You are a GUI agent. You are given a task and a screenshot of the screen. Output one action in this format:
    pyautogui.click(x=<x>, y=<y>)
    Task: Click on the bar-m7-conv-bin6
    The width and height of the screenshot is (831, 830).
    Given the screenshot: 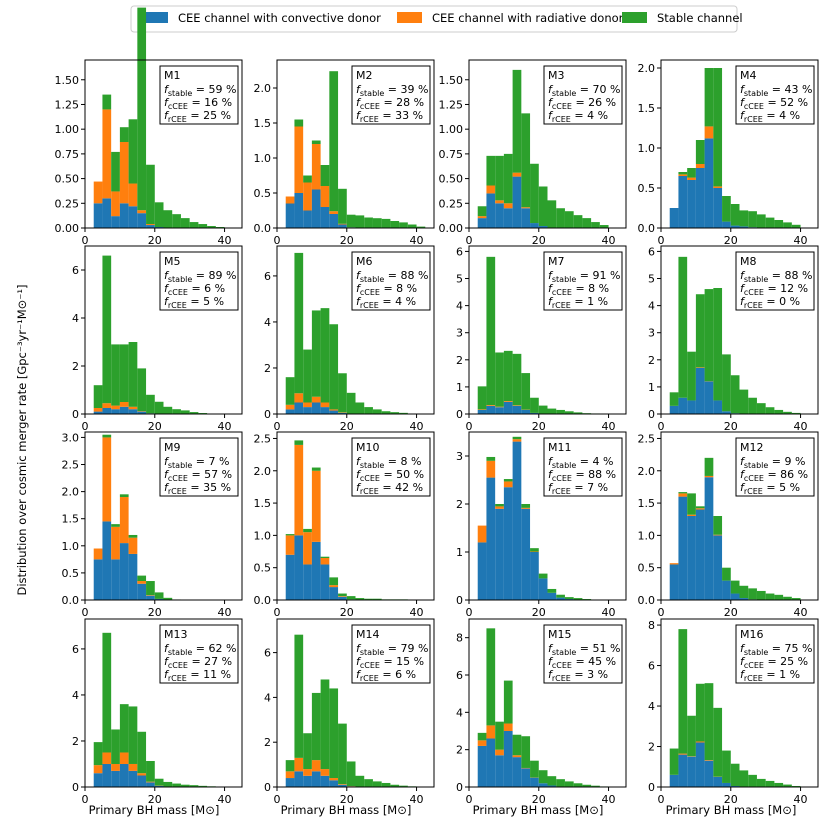 What is the action you would take?
    pyautogui.click(x=534, y=413)
    